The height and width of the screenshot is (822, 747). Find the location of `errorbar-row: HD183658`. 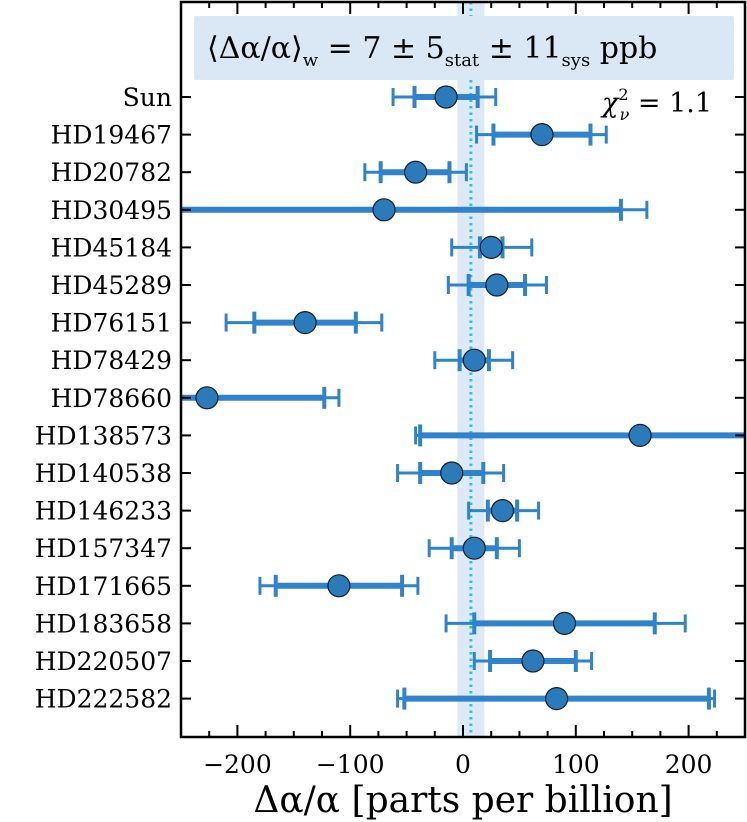

errorbar-row: HD183658 is located at coordinates (361, 623).